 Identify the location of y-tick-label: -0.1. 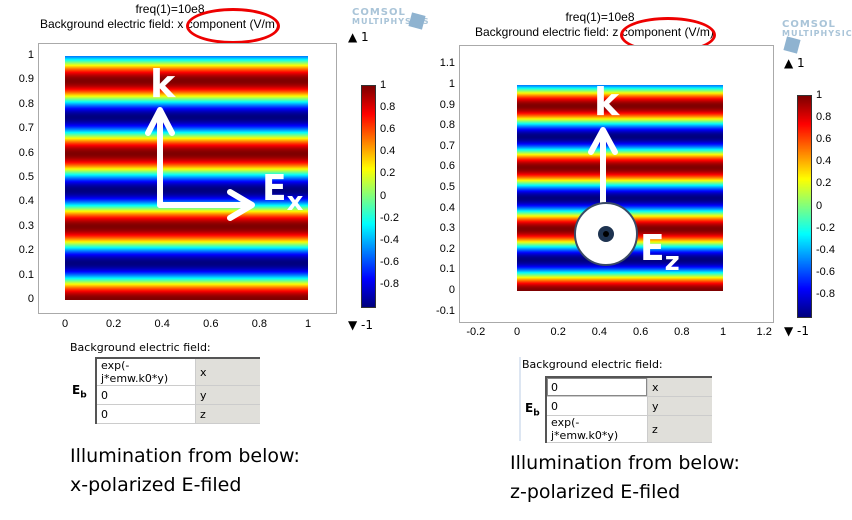
(445, 310).